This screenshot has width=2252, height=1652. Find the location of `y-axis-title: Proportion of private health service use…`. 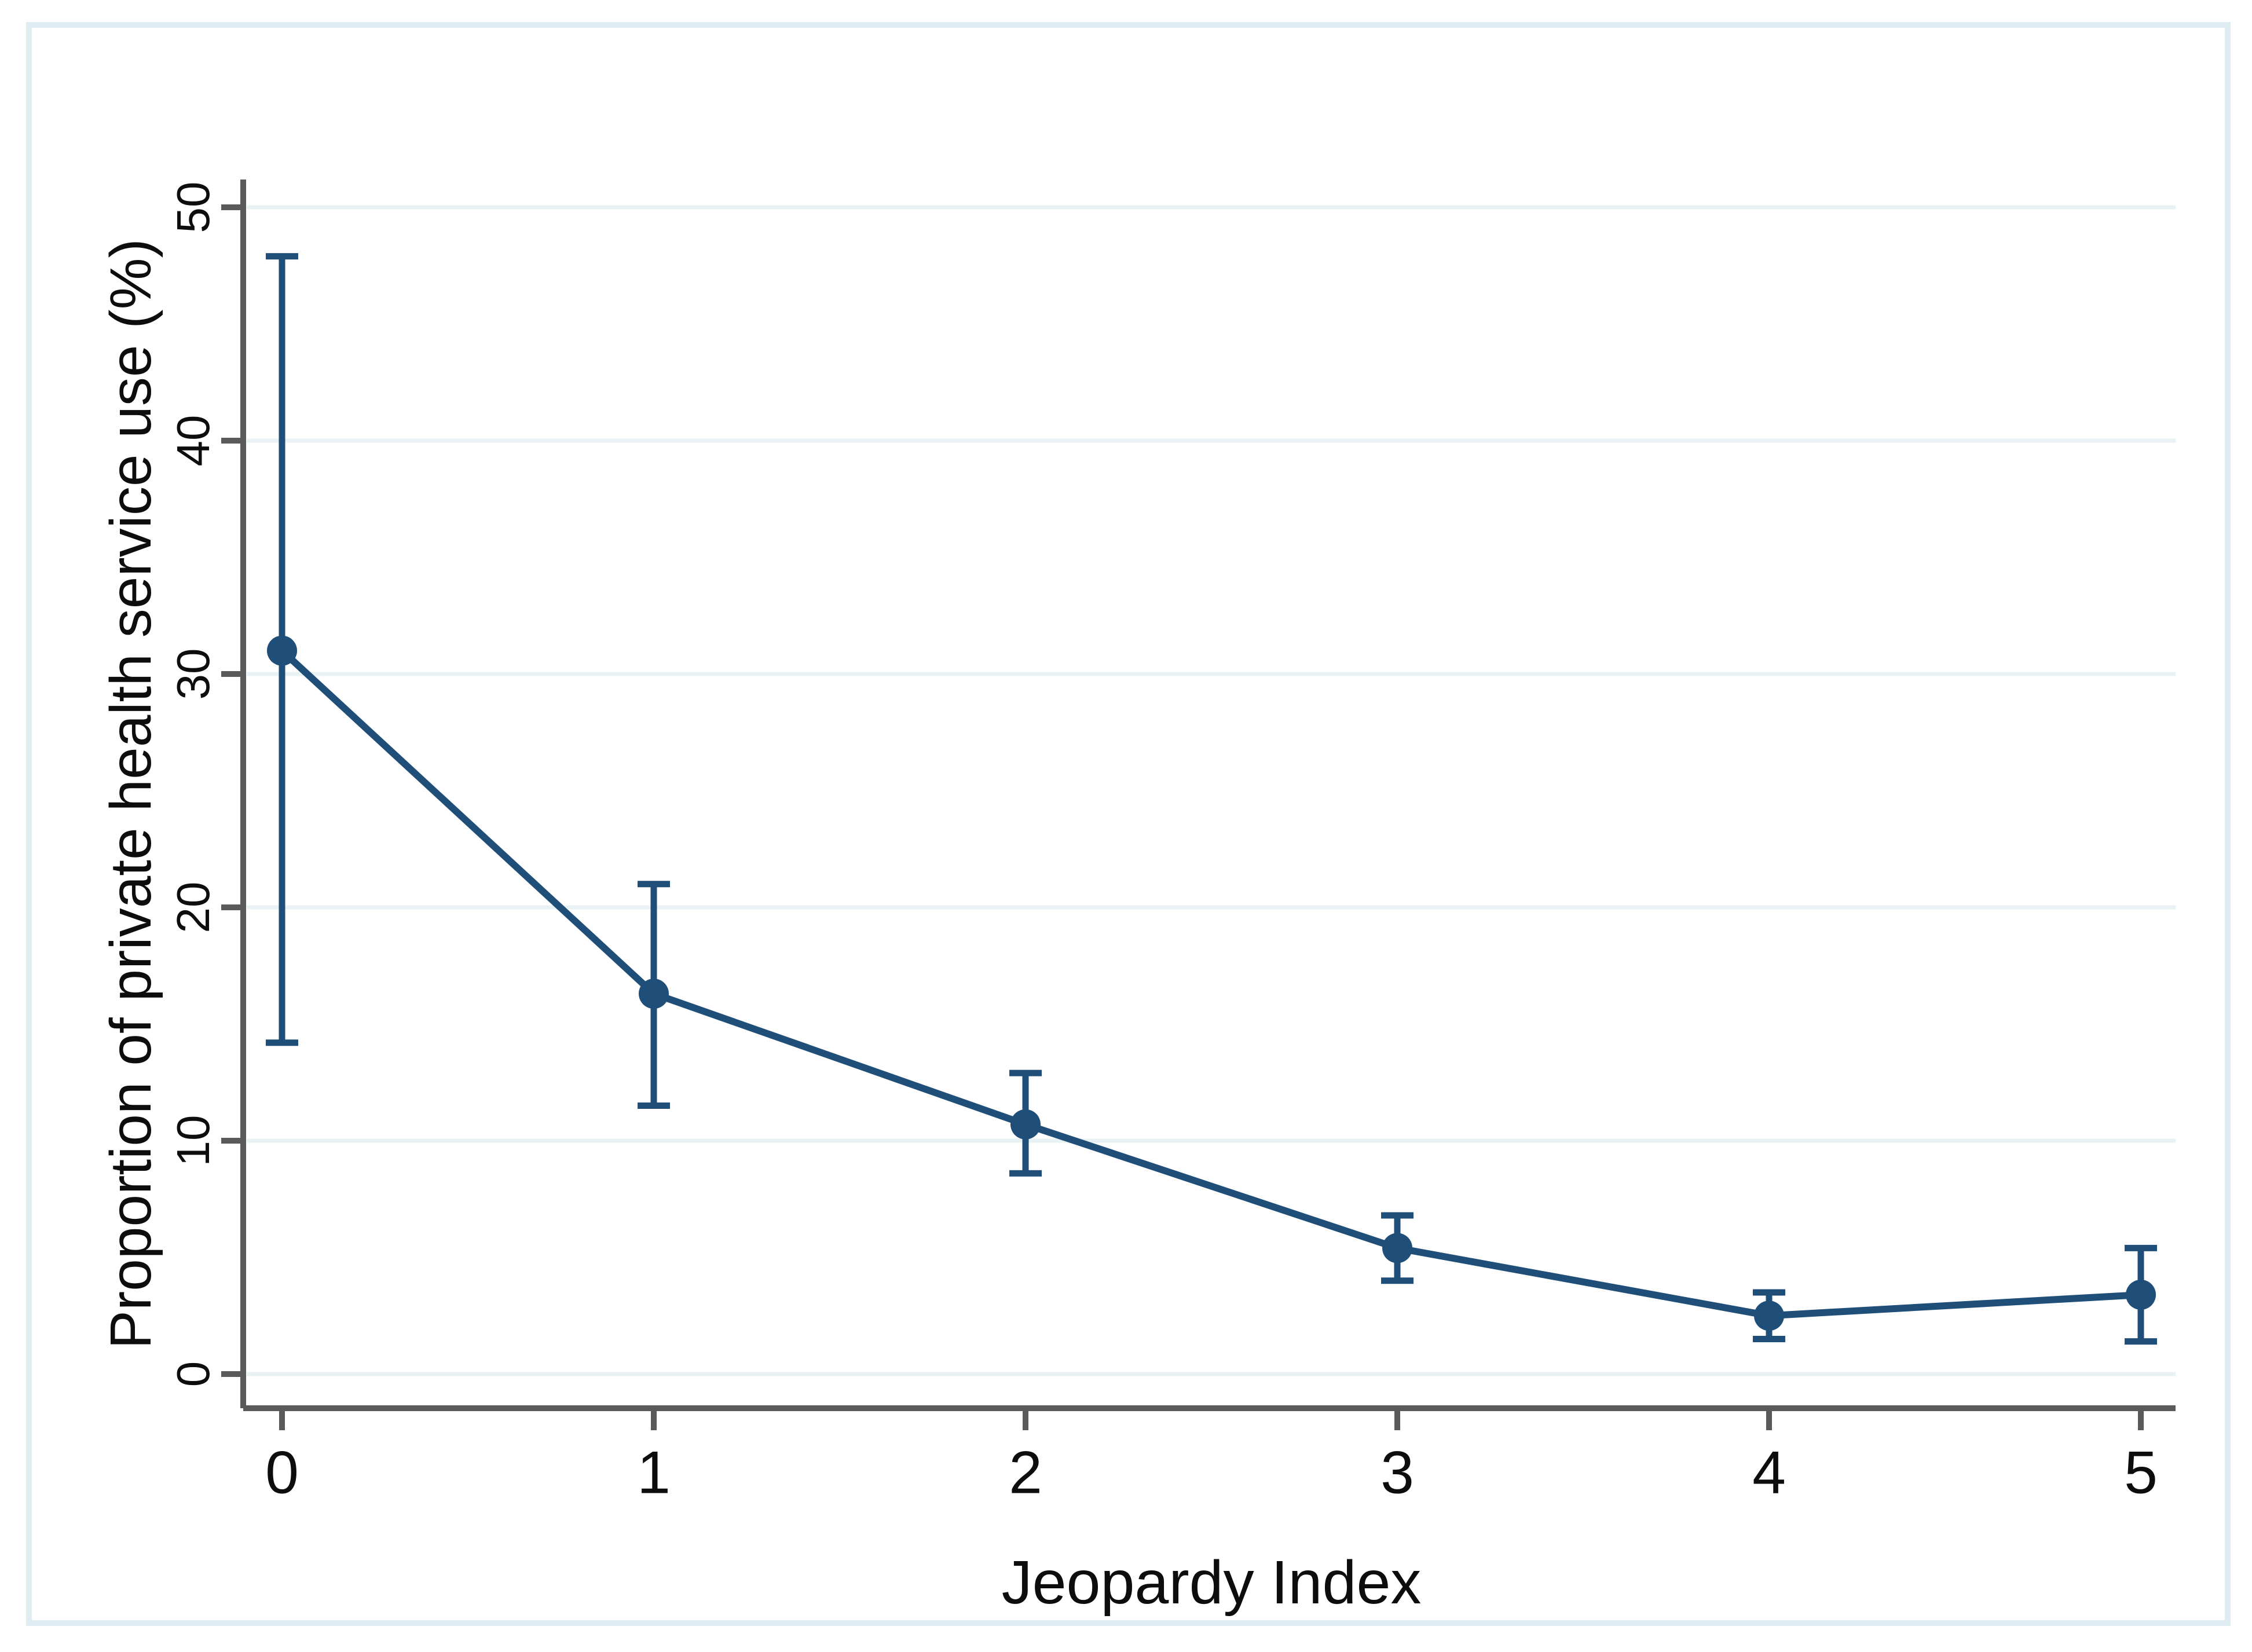

y-axis-title: Proportion of private health service use… is located at coordinates (130, 794).